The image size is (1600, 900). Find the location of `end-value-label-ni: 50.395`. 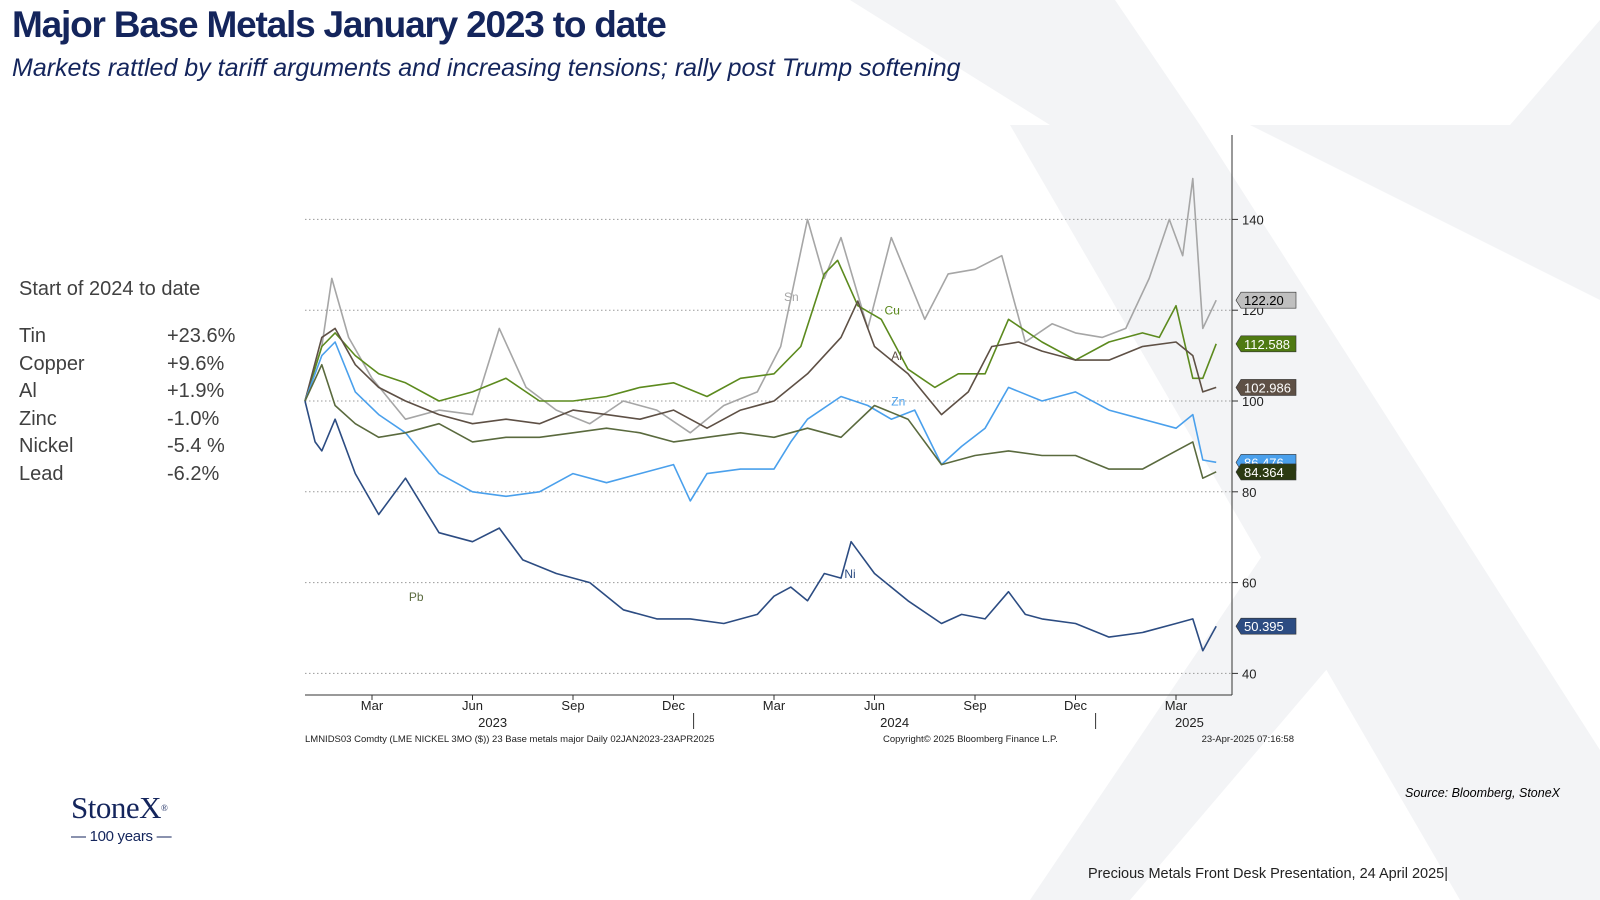

end-value-label-ni: 50.395 is located at coordinates (1264, 626).